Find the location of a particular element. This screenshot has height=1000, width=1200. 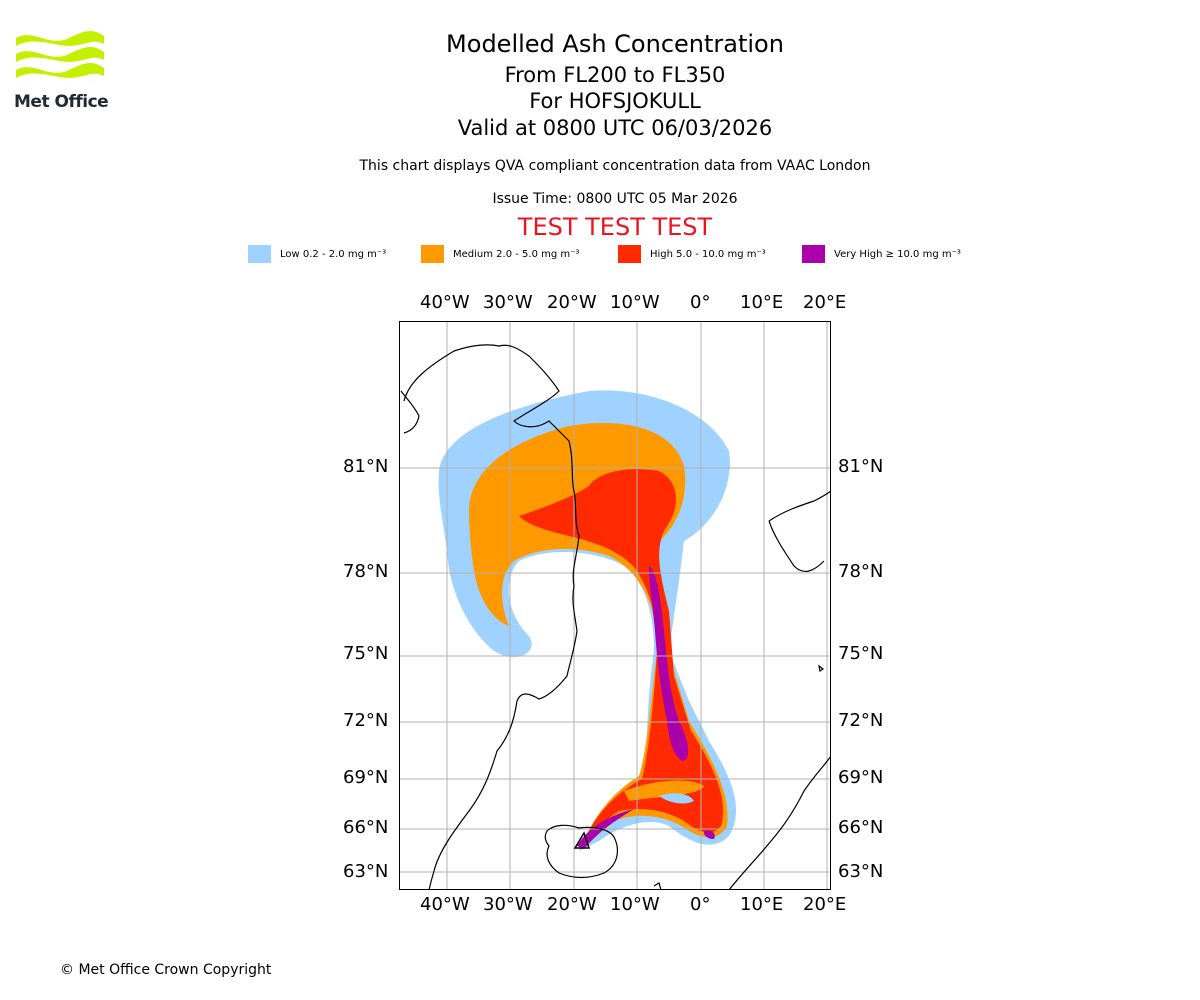

lat-tick-left: 66°N is located at coordinates (366, 827).